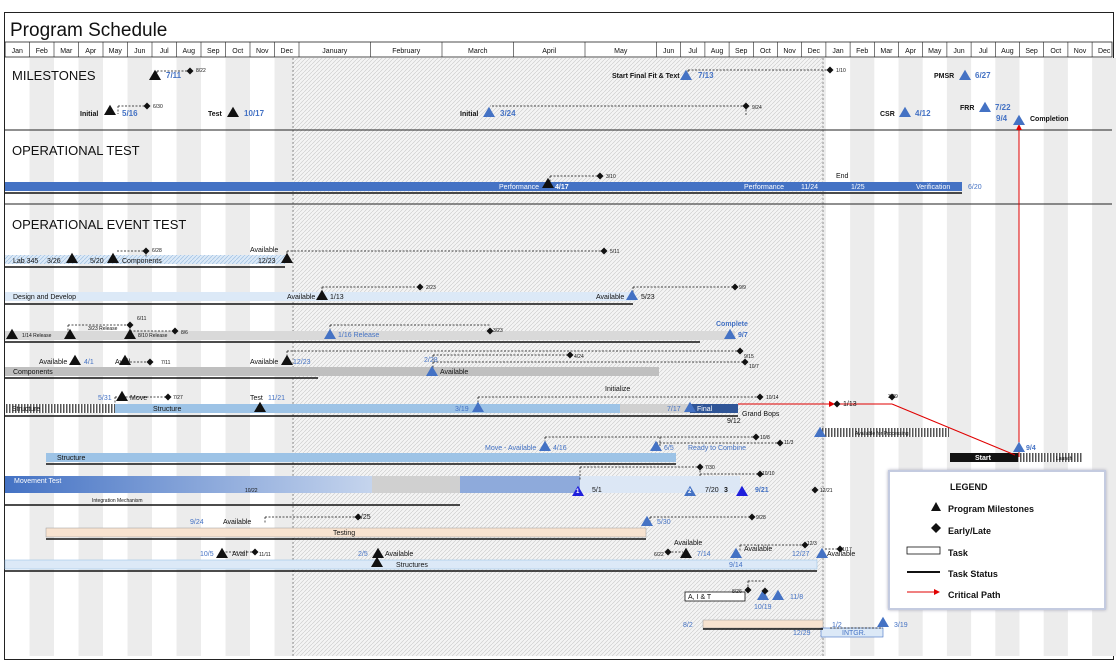  I want to click on schedule-label: 1/13, so click(850, 404).